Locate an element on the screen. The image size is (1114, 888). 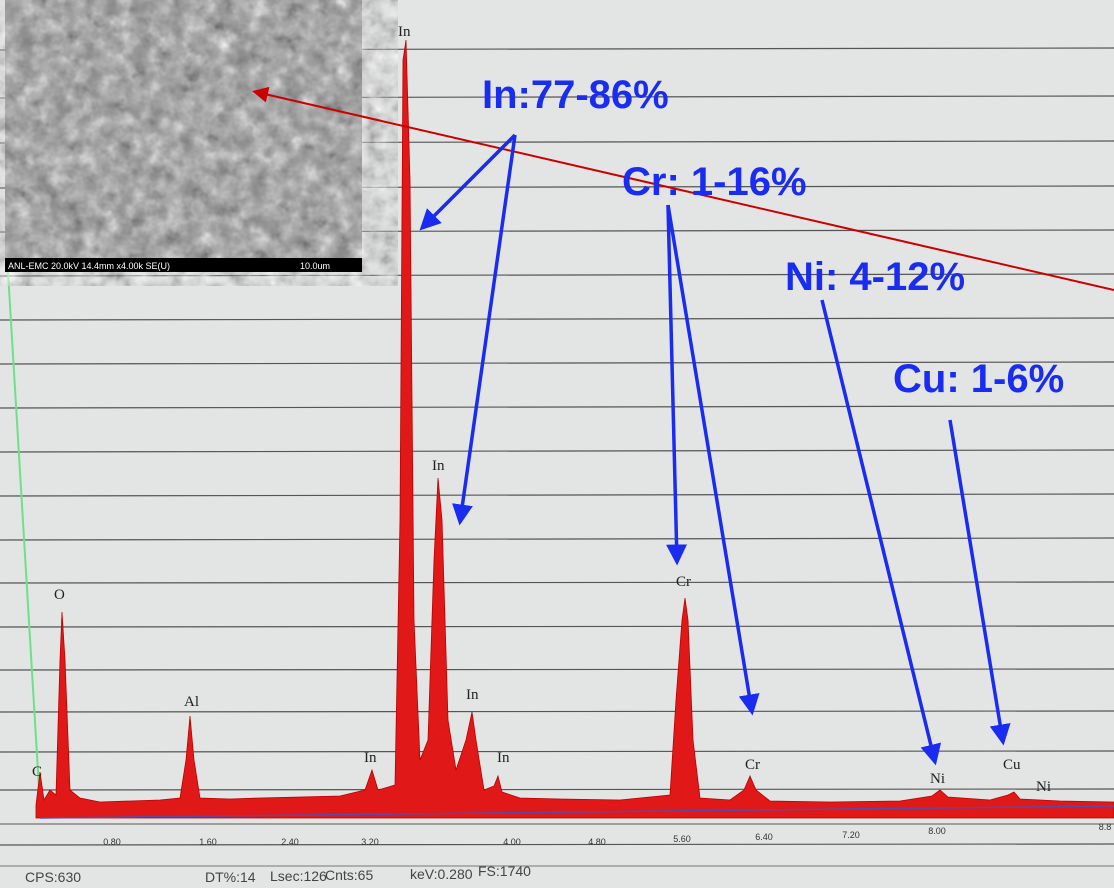
peak-label: O is located at coordinates (59, 595).